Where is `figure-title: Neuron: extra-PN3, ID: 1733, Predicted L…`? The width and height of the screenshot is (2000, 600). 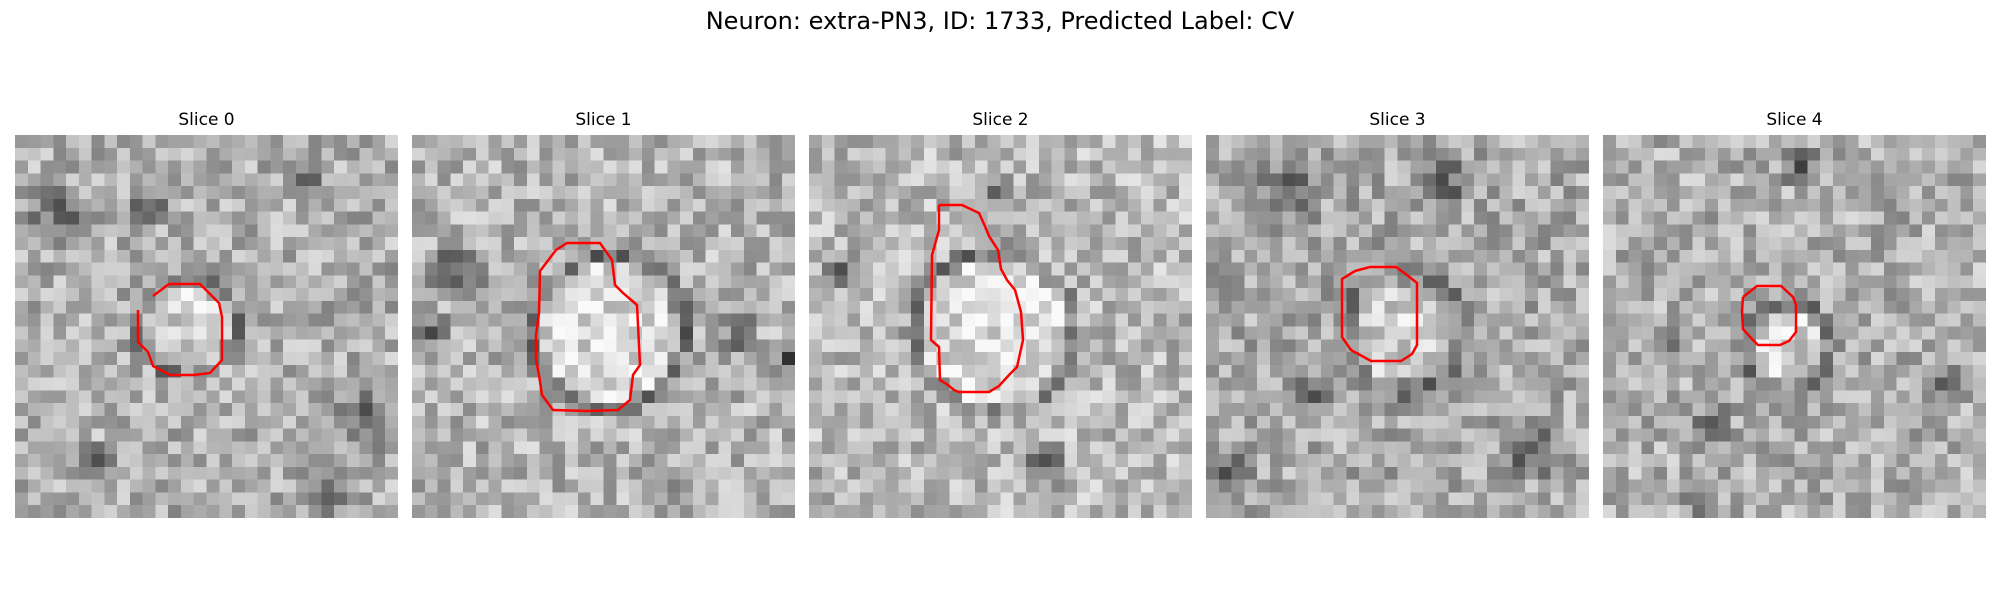
figure-title: Neuron: extra-PN3, ID: 1733, Predicted L… is located at coordinates (1000, 21).